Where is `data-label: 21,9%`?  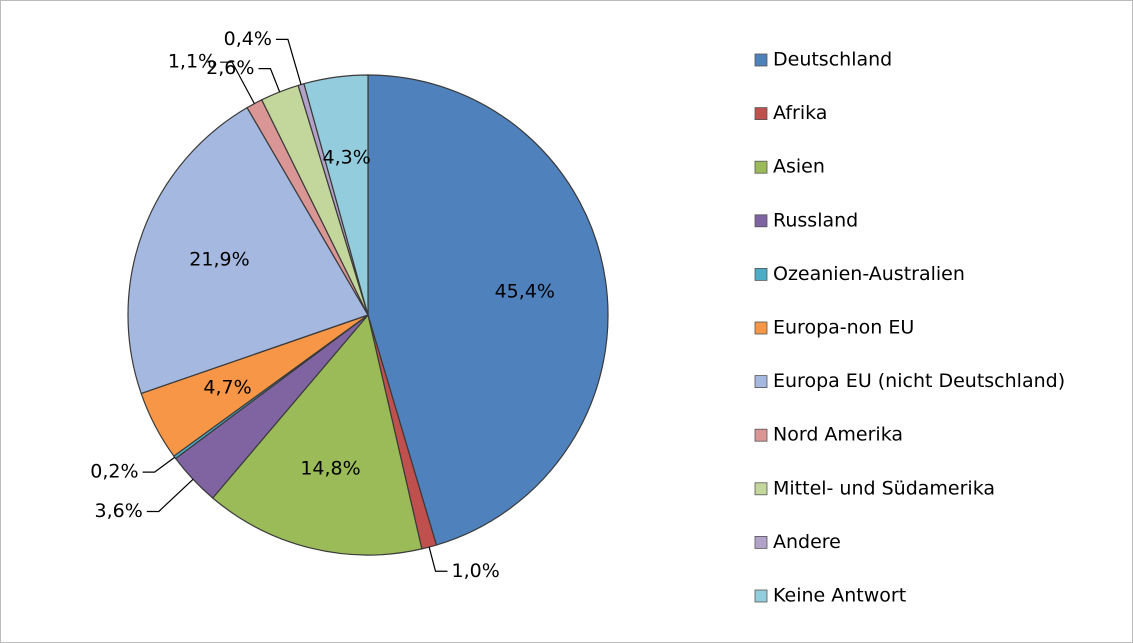 data-label: 21,9% is located at coordinates (219, 259).